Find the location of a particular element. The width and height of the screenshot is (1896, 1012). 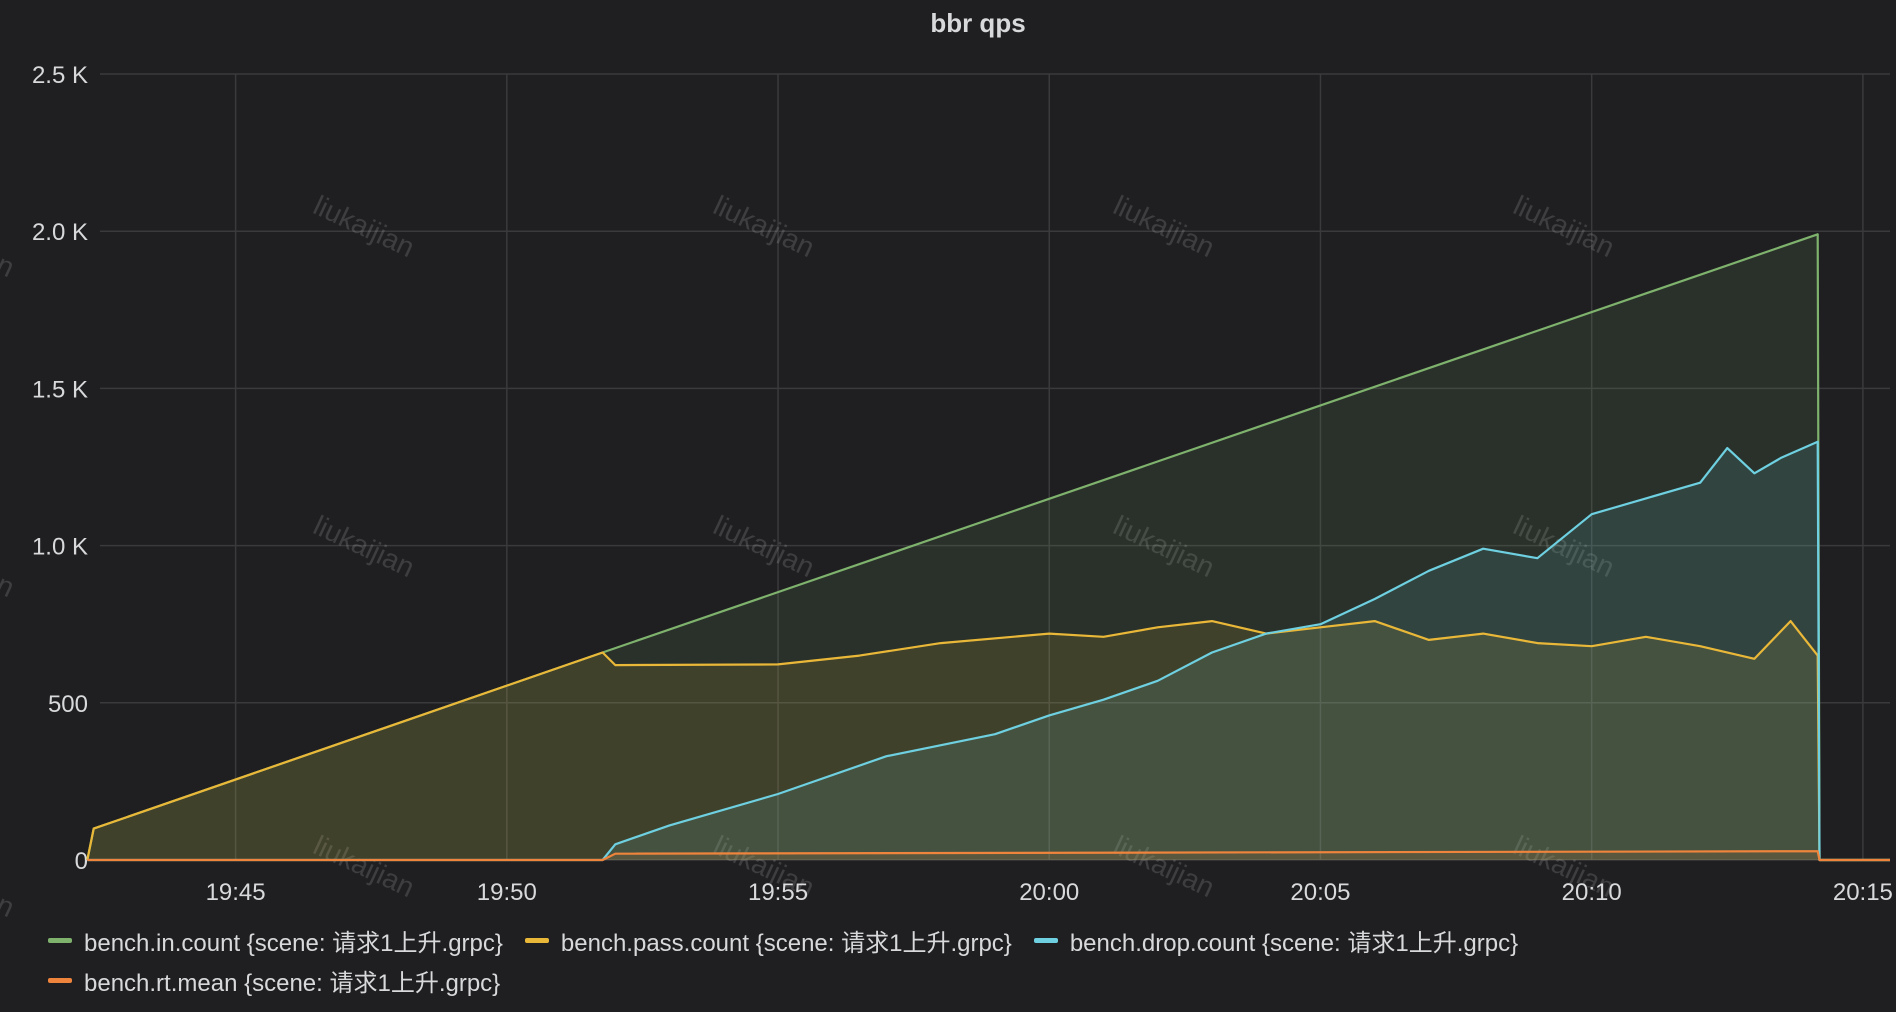

x-tick-label: 20:15 is located at coordinates (1863, 892).